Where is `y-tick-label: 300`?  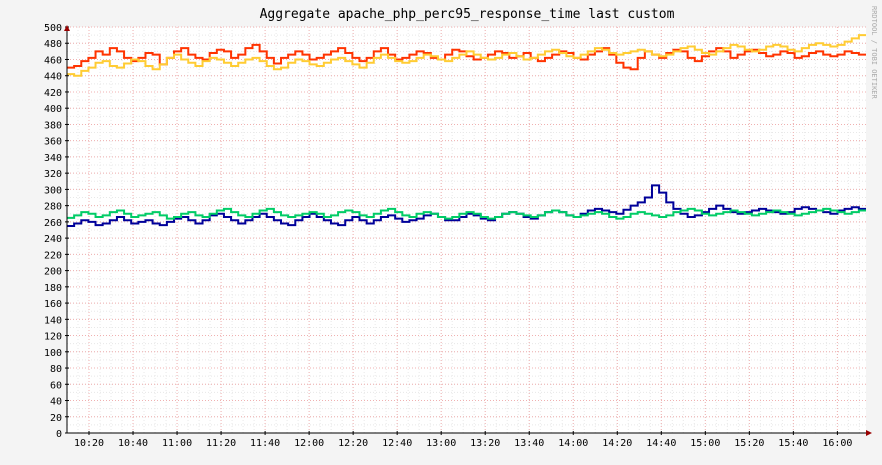 y-tick-label: 300 is located at coordinates (53, 190).